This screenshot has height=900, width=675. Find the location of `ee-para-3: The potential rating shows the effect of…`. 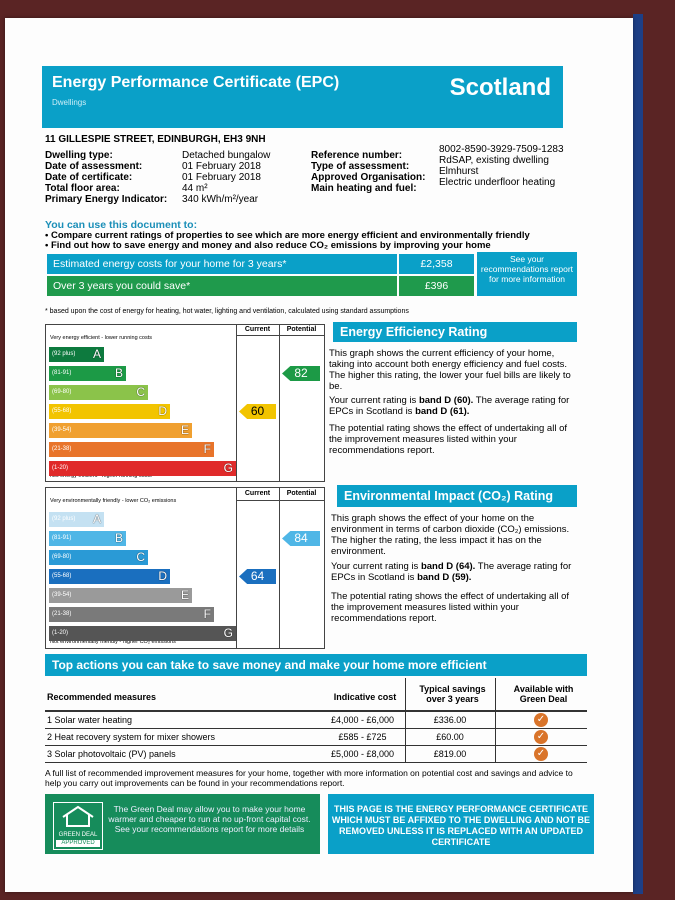

ee-para-3: The potential rating shows the effect of… is located at coordinates (448, 439).